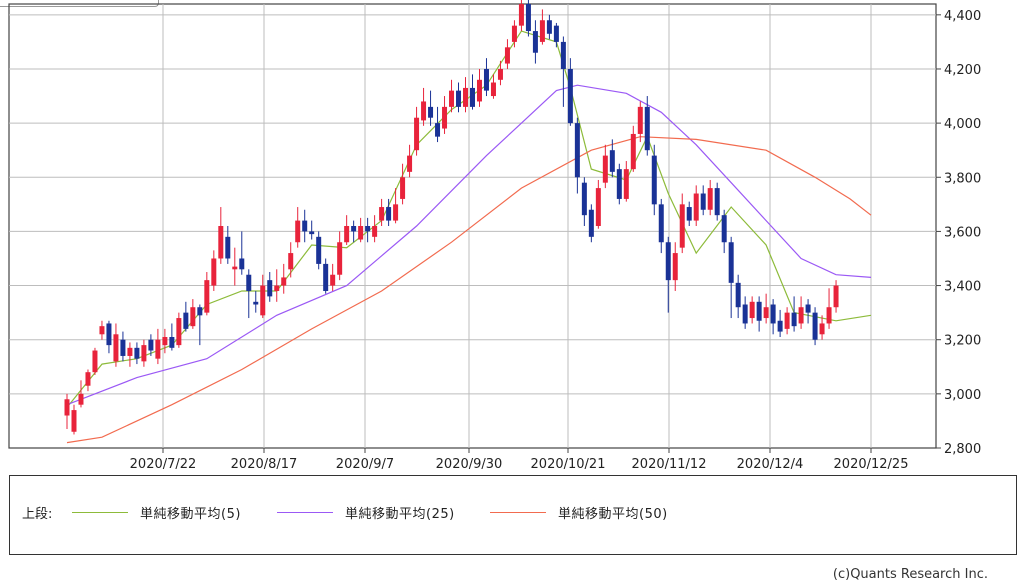 The width and height of the screenshot is (1024, 588). Describe the element at coordinates (613, 514) in the screenshot. I see `legend-label-sma50: 単純移動平均(50)` at that location.